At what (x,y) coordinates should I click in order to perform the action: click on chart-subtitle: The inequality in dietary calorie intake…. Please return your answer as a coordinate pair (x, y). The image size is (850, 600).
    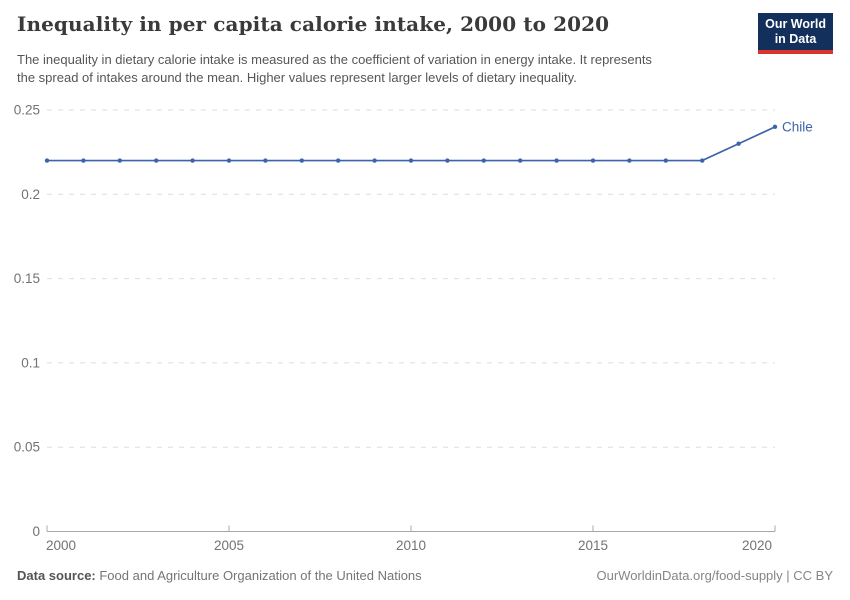
    Looking at the image, I should click on (334, 69).